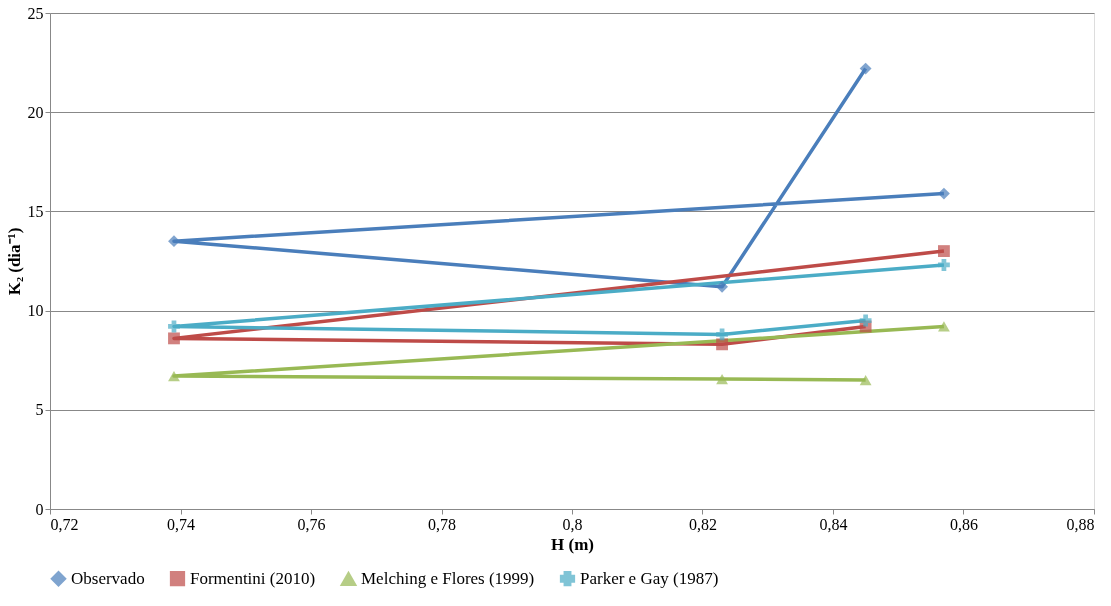  Describe the element at coordinates (39, 509) in the screenshot. I see `y-tick-label: 0` at that location.